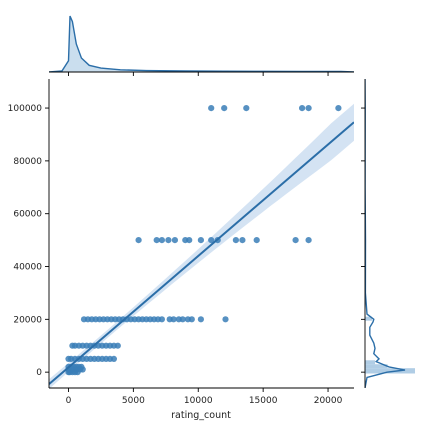 The image size is (432, 432). I want to click on x-density-fill, so click(201, 44).